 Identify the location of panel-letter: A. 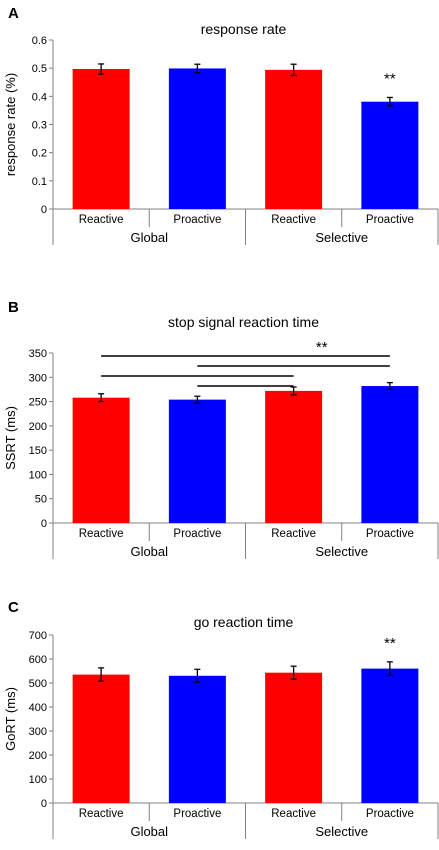
(13, 13).